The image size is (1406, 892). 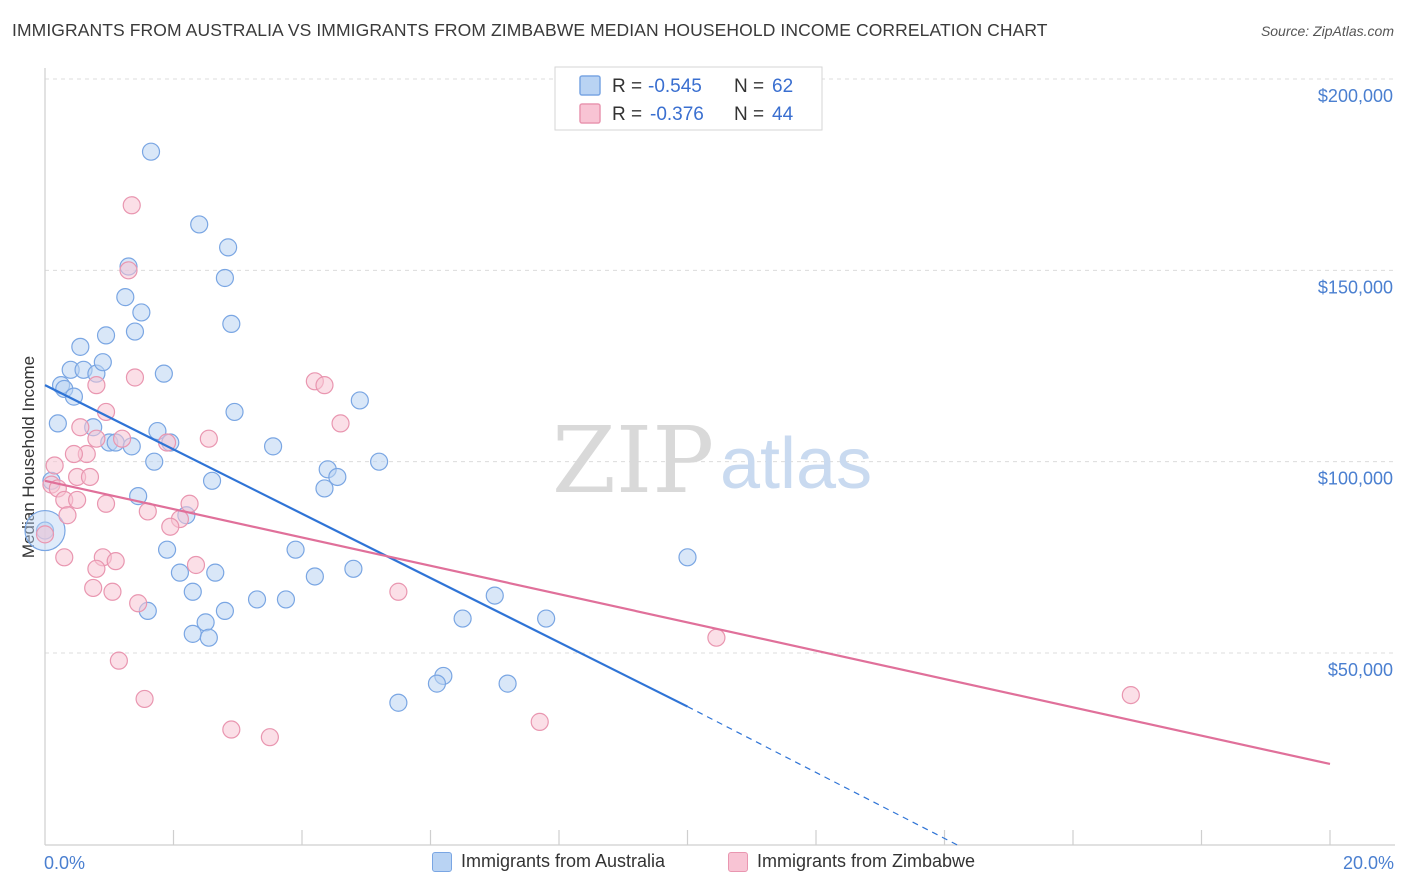 What do you see at coordinates (590, 85) in the screenshot?
I see `legend-swatch-australia` at bounding box center [590, 85].